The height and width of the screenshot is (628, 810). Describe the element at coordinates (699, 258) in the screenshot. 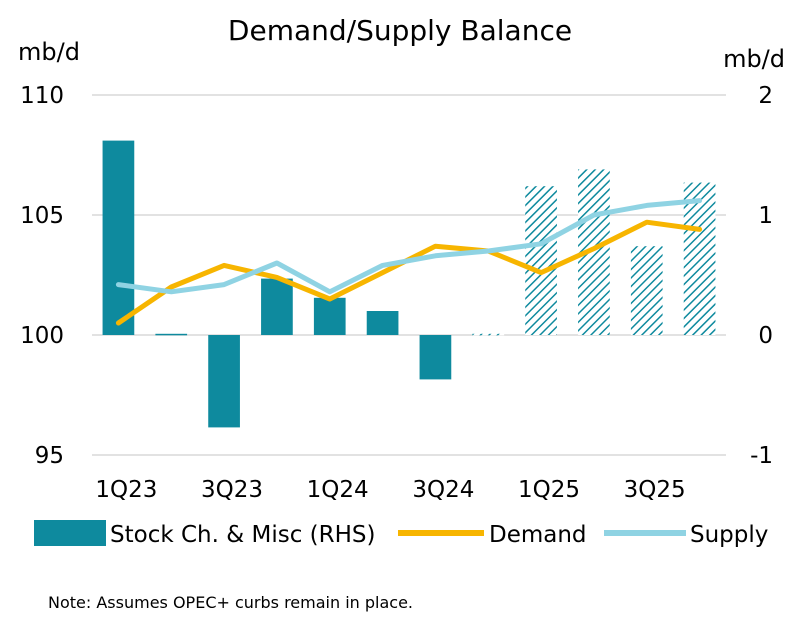

I see `bar-4Q25` at that location.